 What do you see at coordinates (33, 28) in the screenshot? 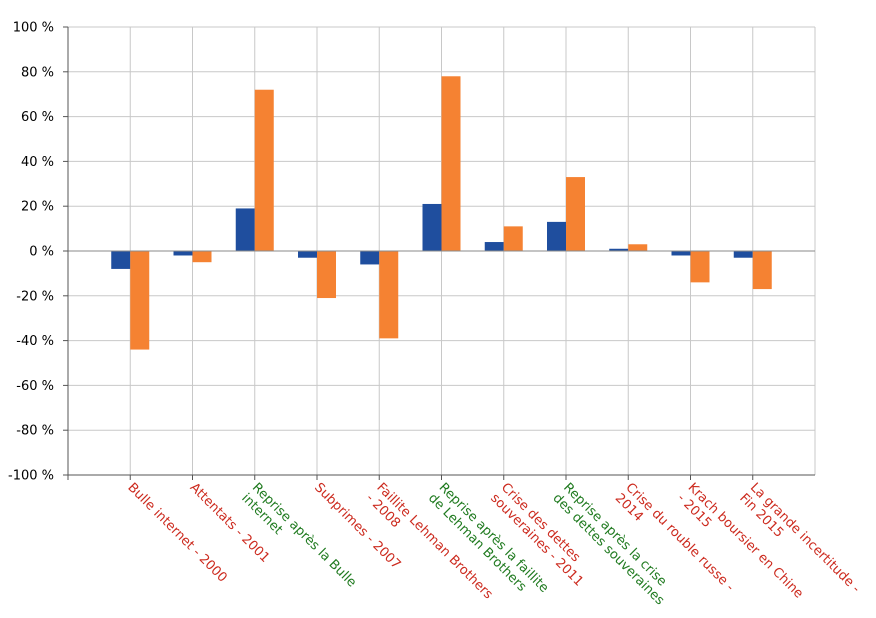
I see `y-tick-label: 100 %` at bounding box center [33, 28].